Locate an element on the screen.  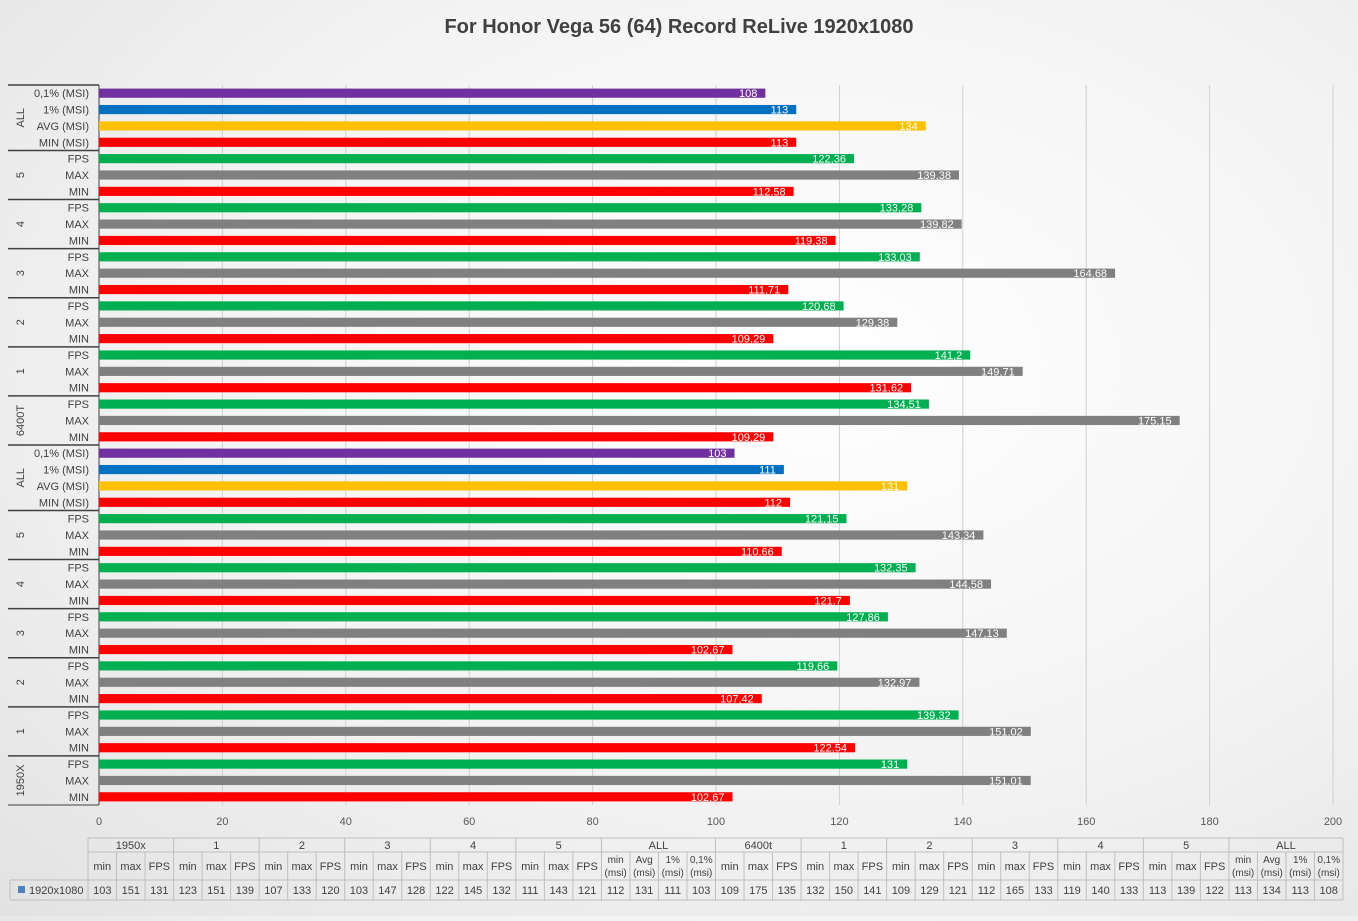
x-tick-label: 40 is located at coordinates (346, 822).